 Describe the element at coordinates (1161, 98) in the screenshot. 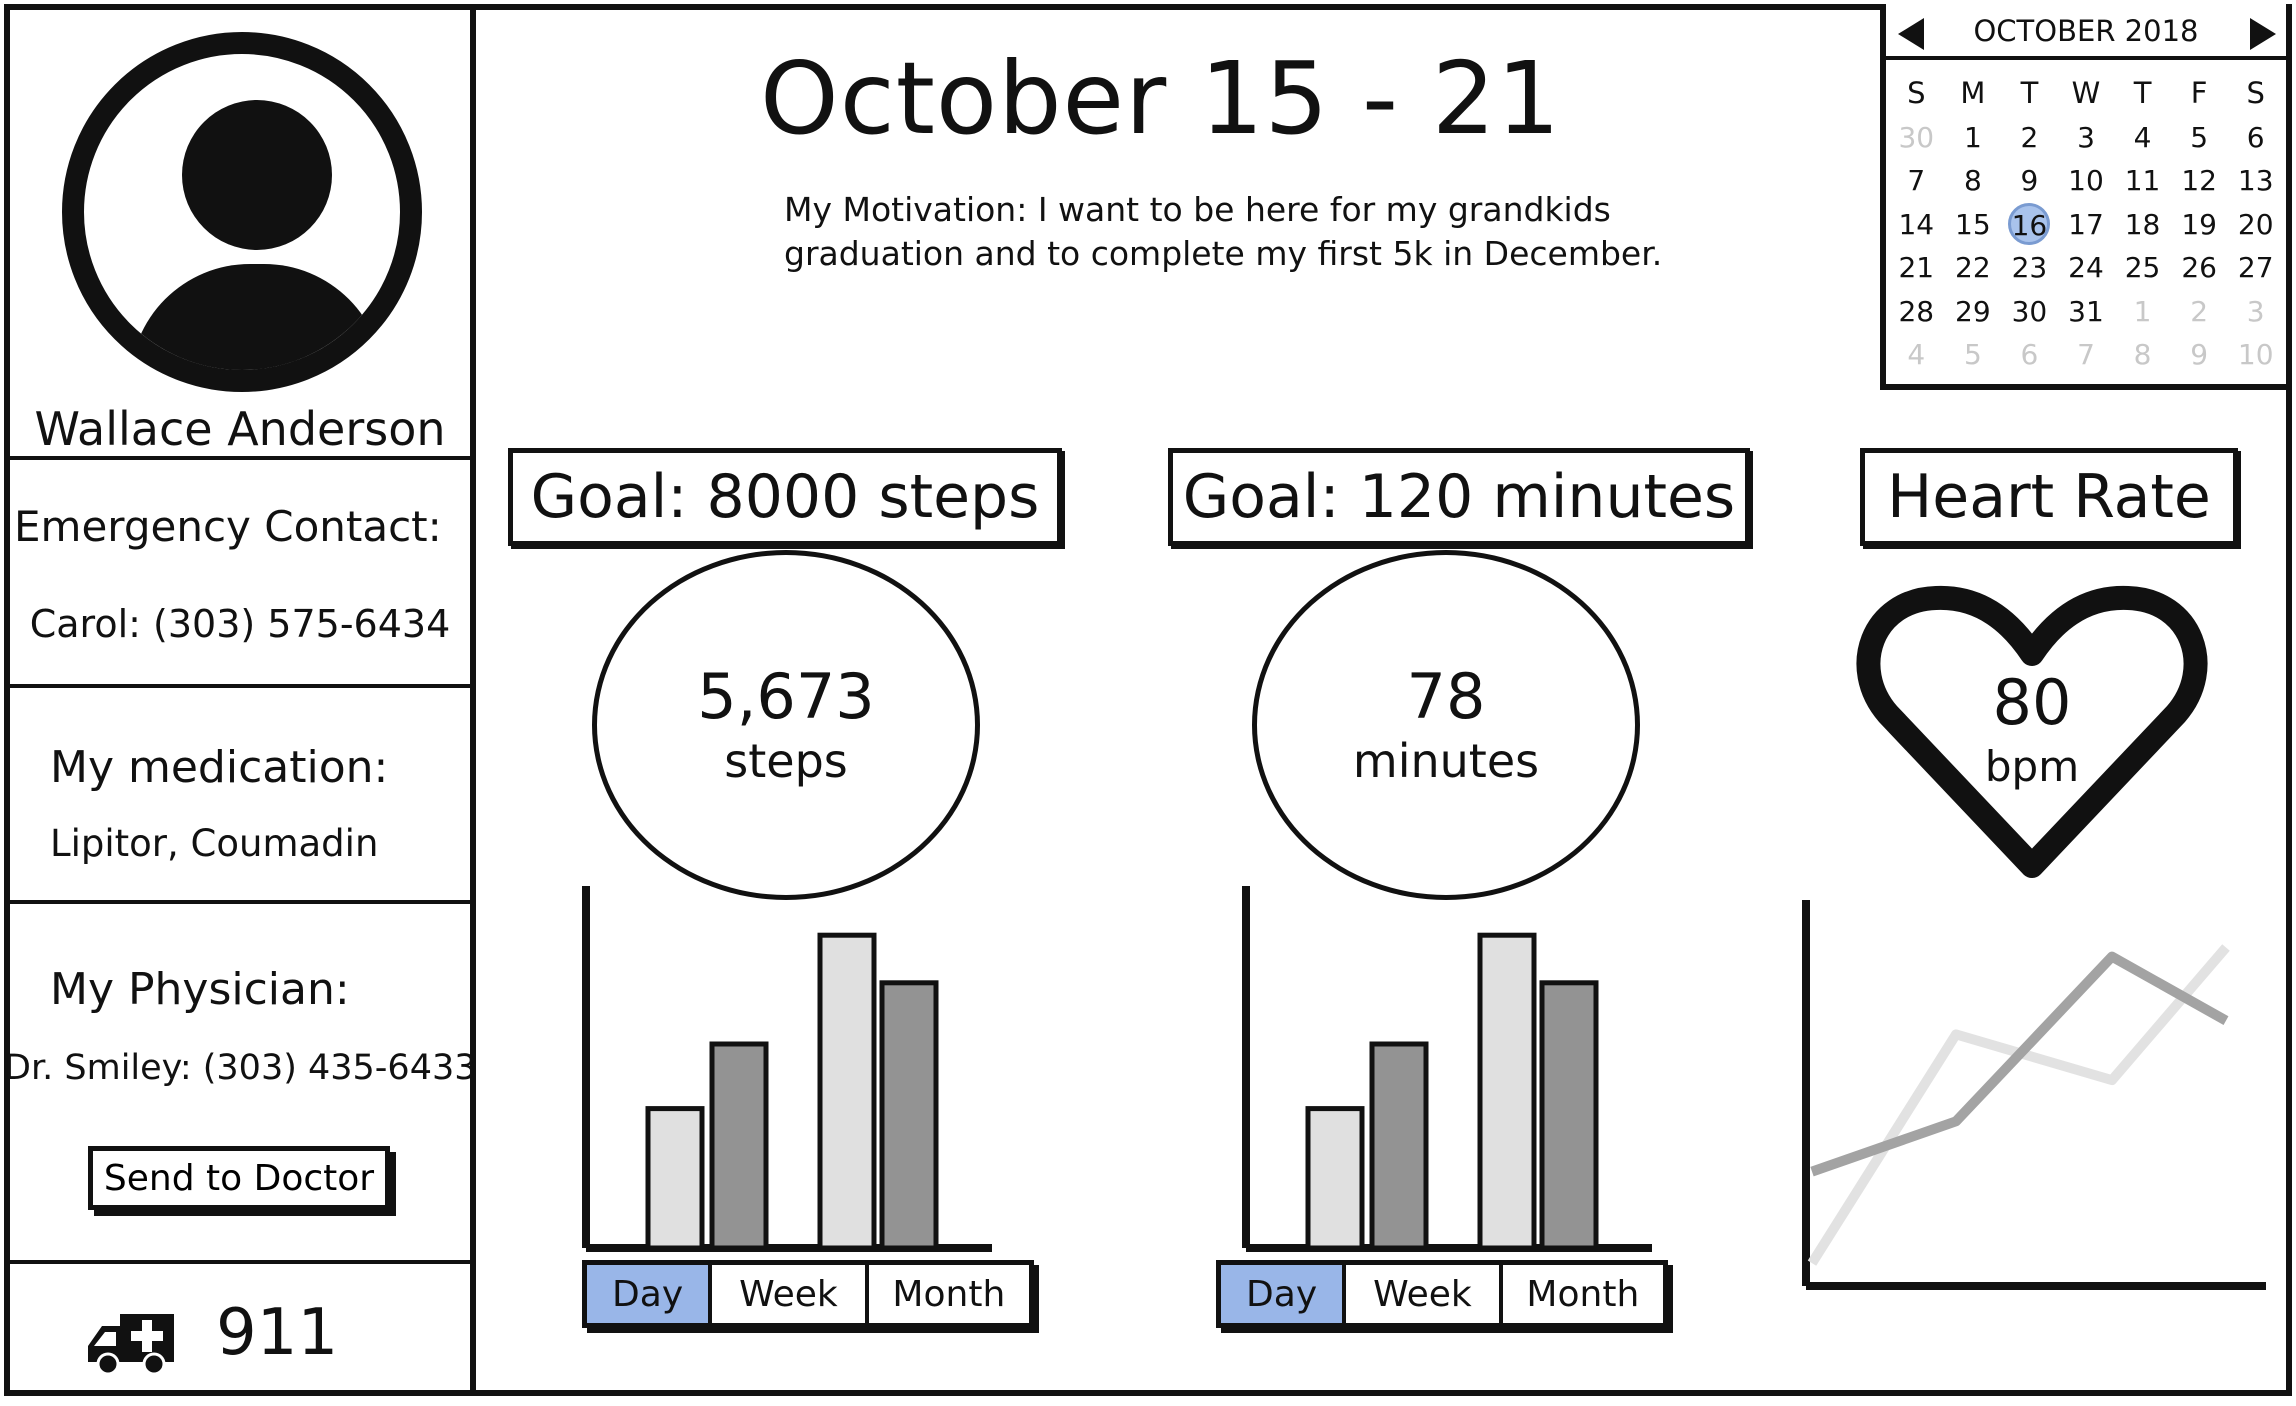

I see `week-title: October 15 - 21` at that location.